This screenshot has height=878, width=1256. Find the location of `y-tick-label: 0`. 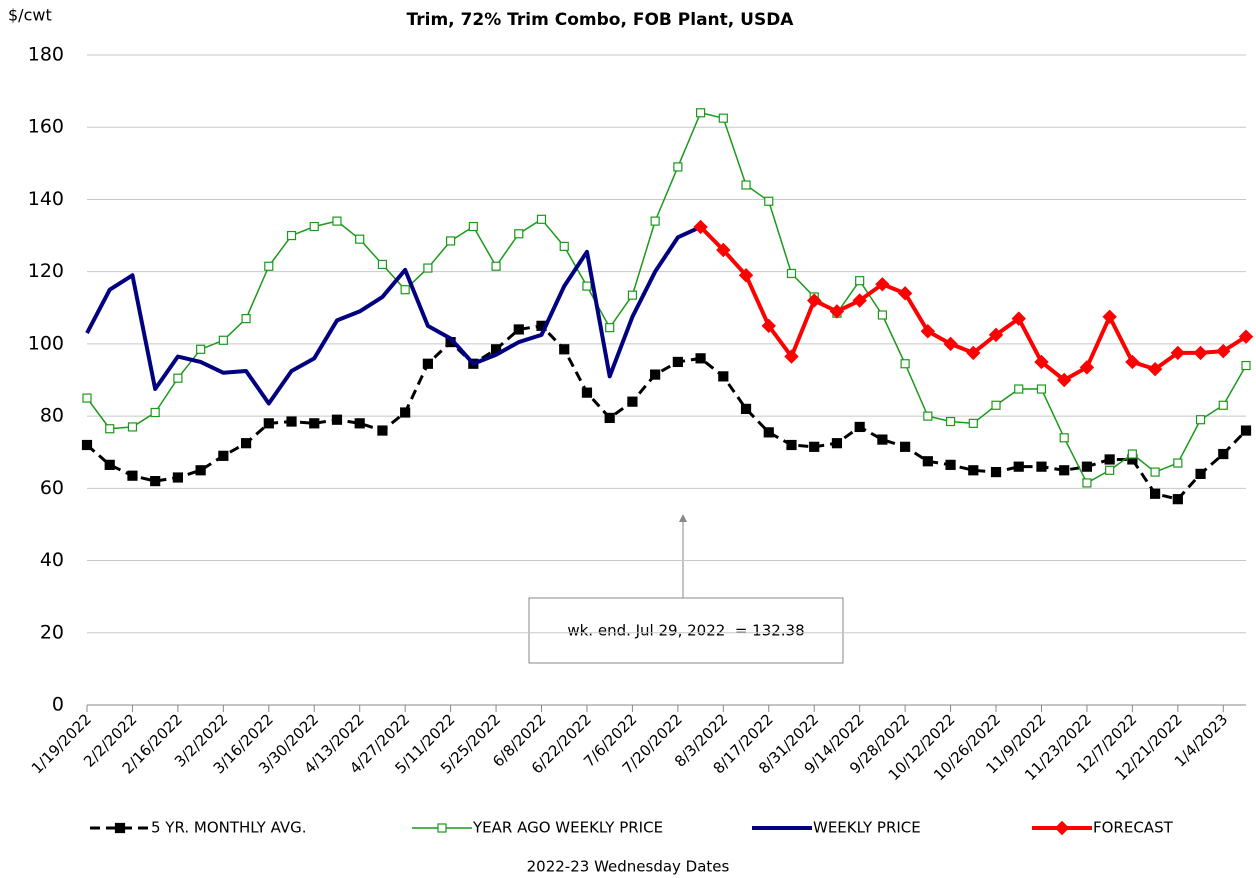

y-tick-label: 0 is located at coordinates (58, 705).